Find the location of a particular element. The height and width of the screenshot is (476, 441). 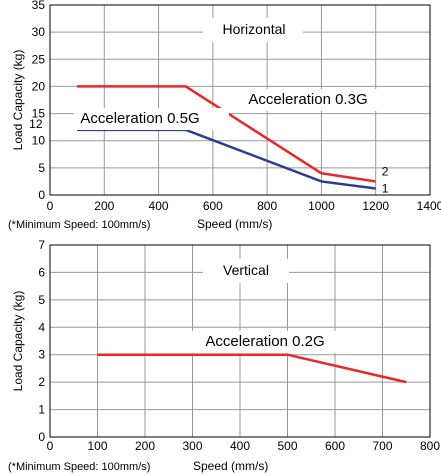

horizontal-y-tick-label: 35 is located at coordinates (39, 6).